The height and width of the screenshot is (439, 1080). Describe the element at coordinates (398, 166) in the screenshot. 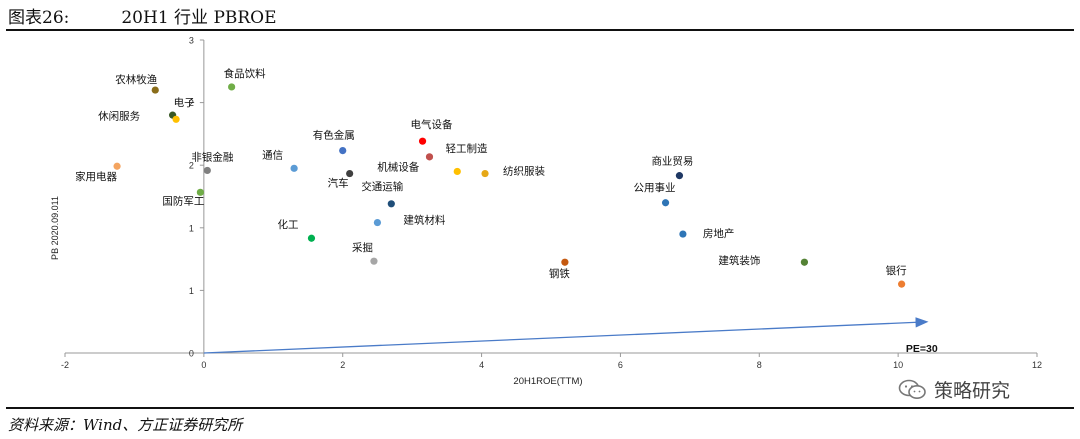

I see `data-point-label: 机械设备` at that location.